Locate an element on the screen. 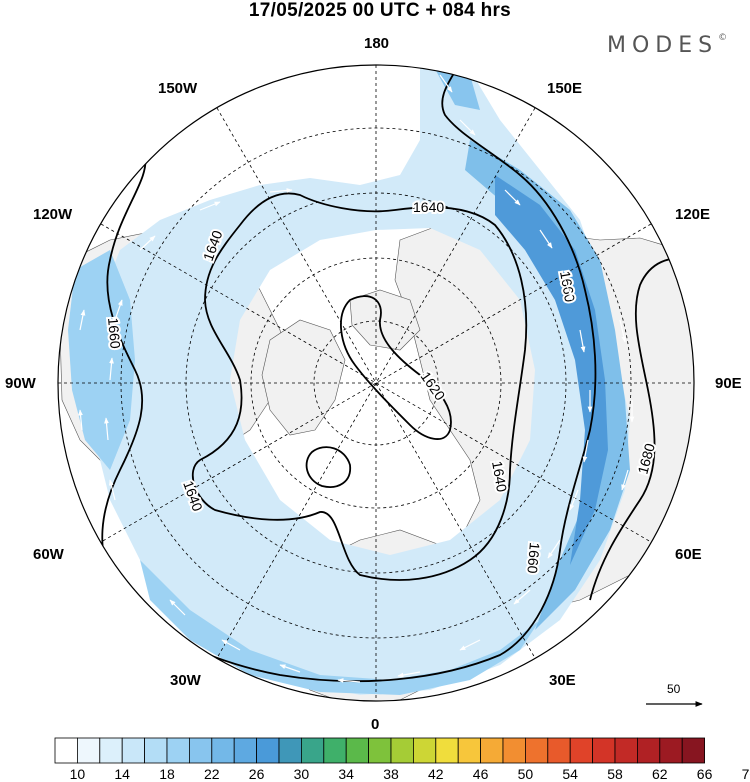 The height and width of the screenshot is (782, 750). lon-label-0: 0 is located at coordinates (375, 724).